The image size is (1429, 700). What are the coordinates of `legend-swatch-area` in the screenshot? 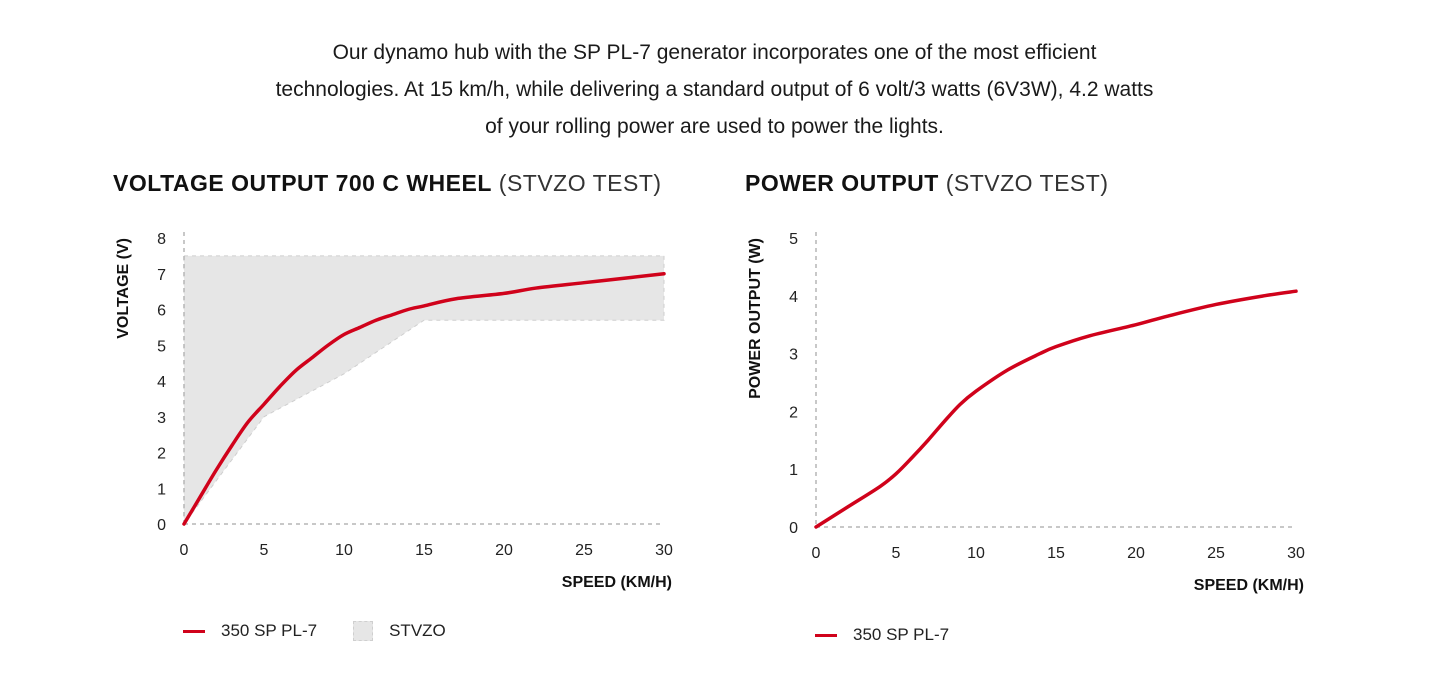 It's located at (363, 631).